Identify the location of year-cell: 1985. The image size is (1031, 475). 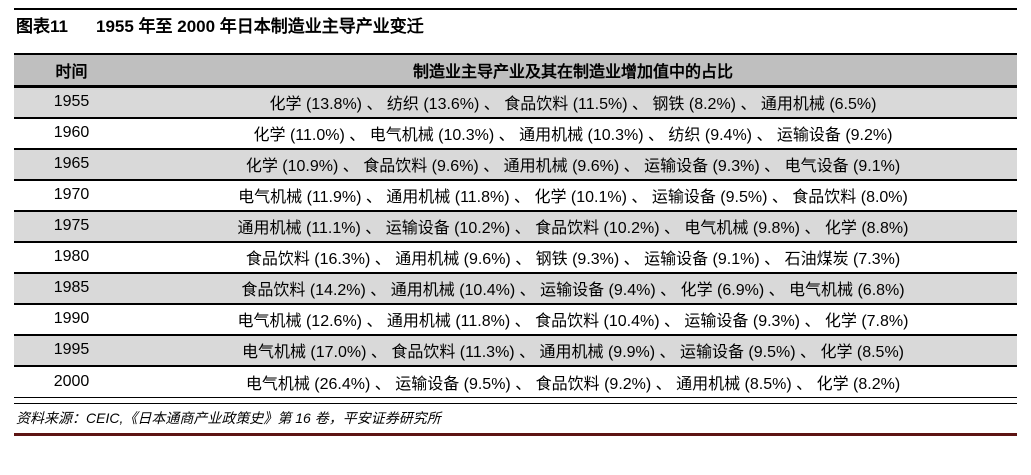
(71, 288).